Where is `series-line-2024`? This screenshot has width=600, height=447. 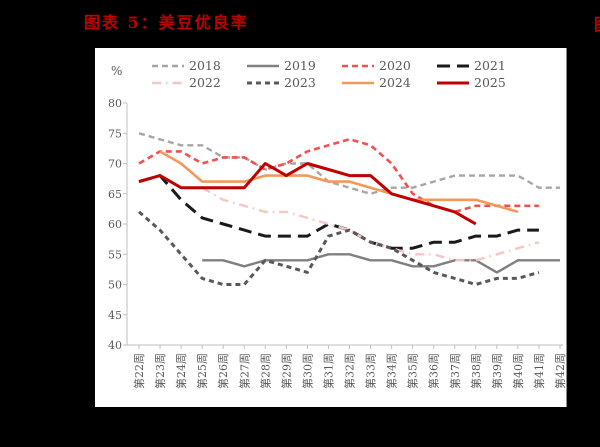
series-line-2024 is located at coordinates (339, 182).